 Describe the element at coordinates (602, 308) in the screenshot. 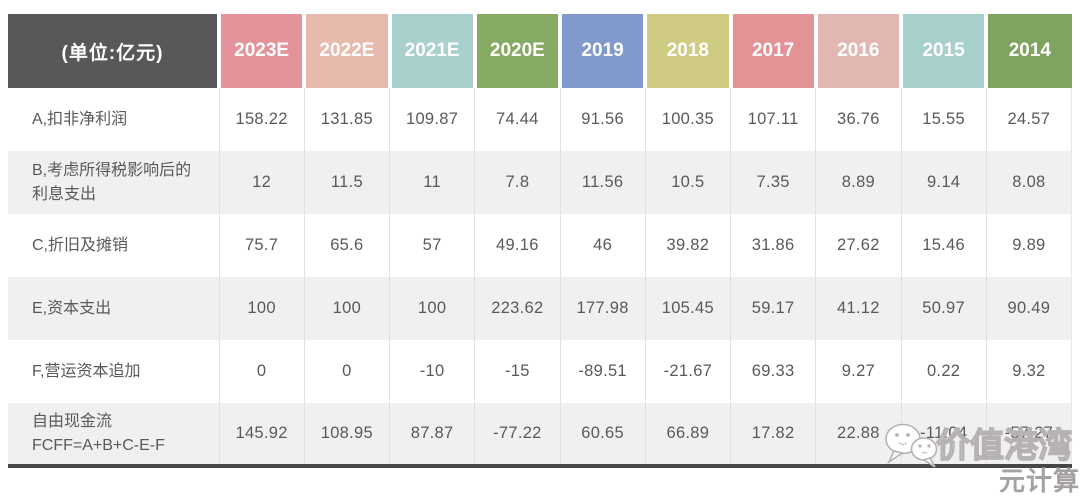

I see `value-cell: 177.98` at that location.